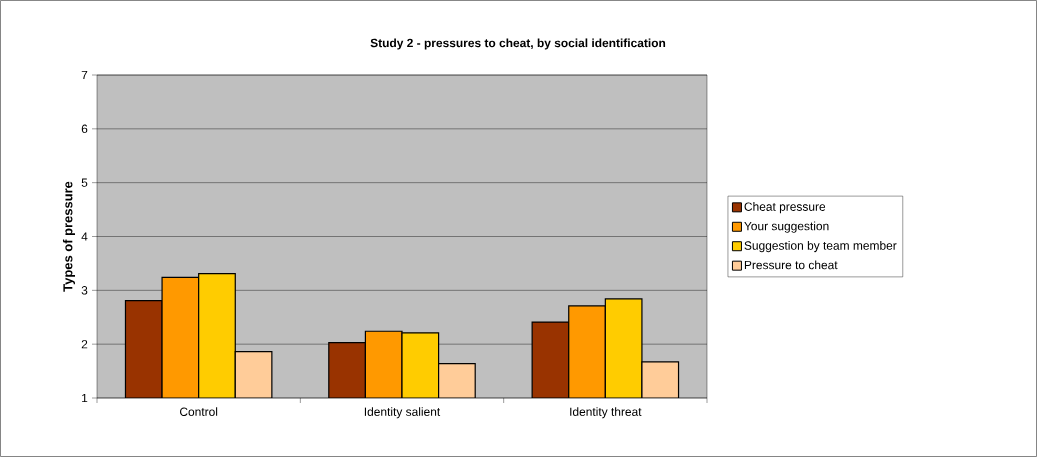 This screenshot has height=457, width=1037. I want to click on legend-label: Cheat pressure, so click(785, 208).